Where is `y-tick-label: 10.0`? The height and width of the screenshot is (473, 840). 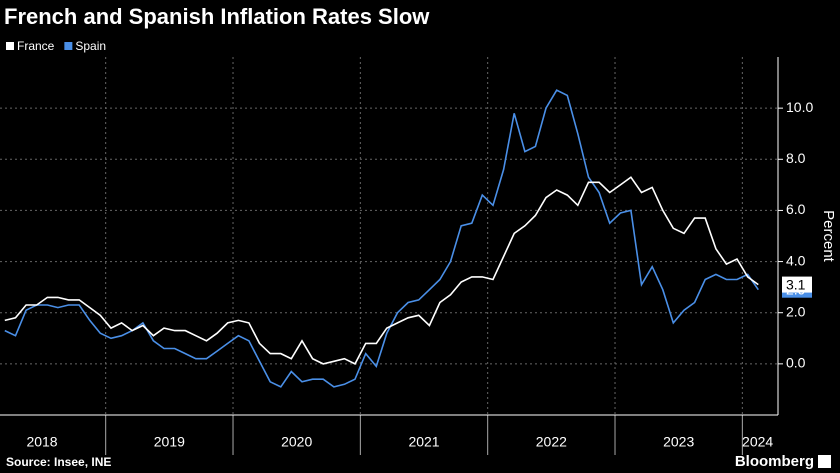
y-tick-label: 10.0 is located at coordinates (799, 107).